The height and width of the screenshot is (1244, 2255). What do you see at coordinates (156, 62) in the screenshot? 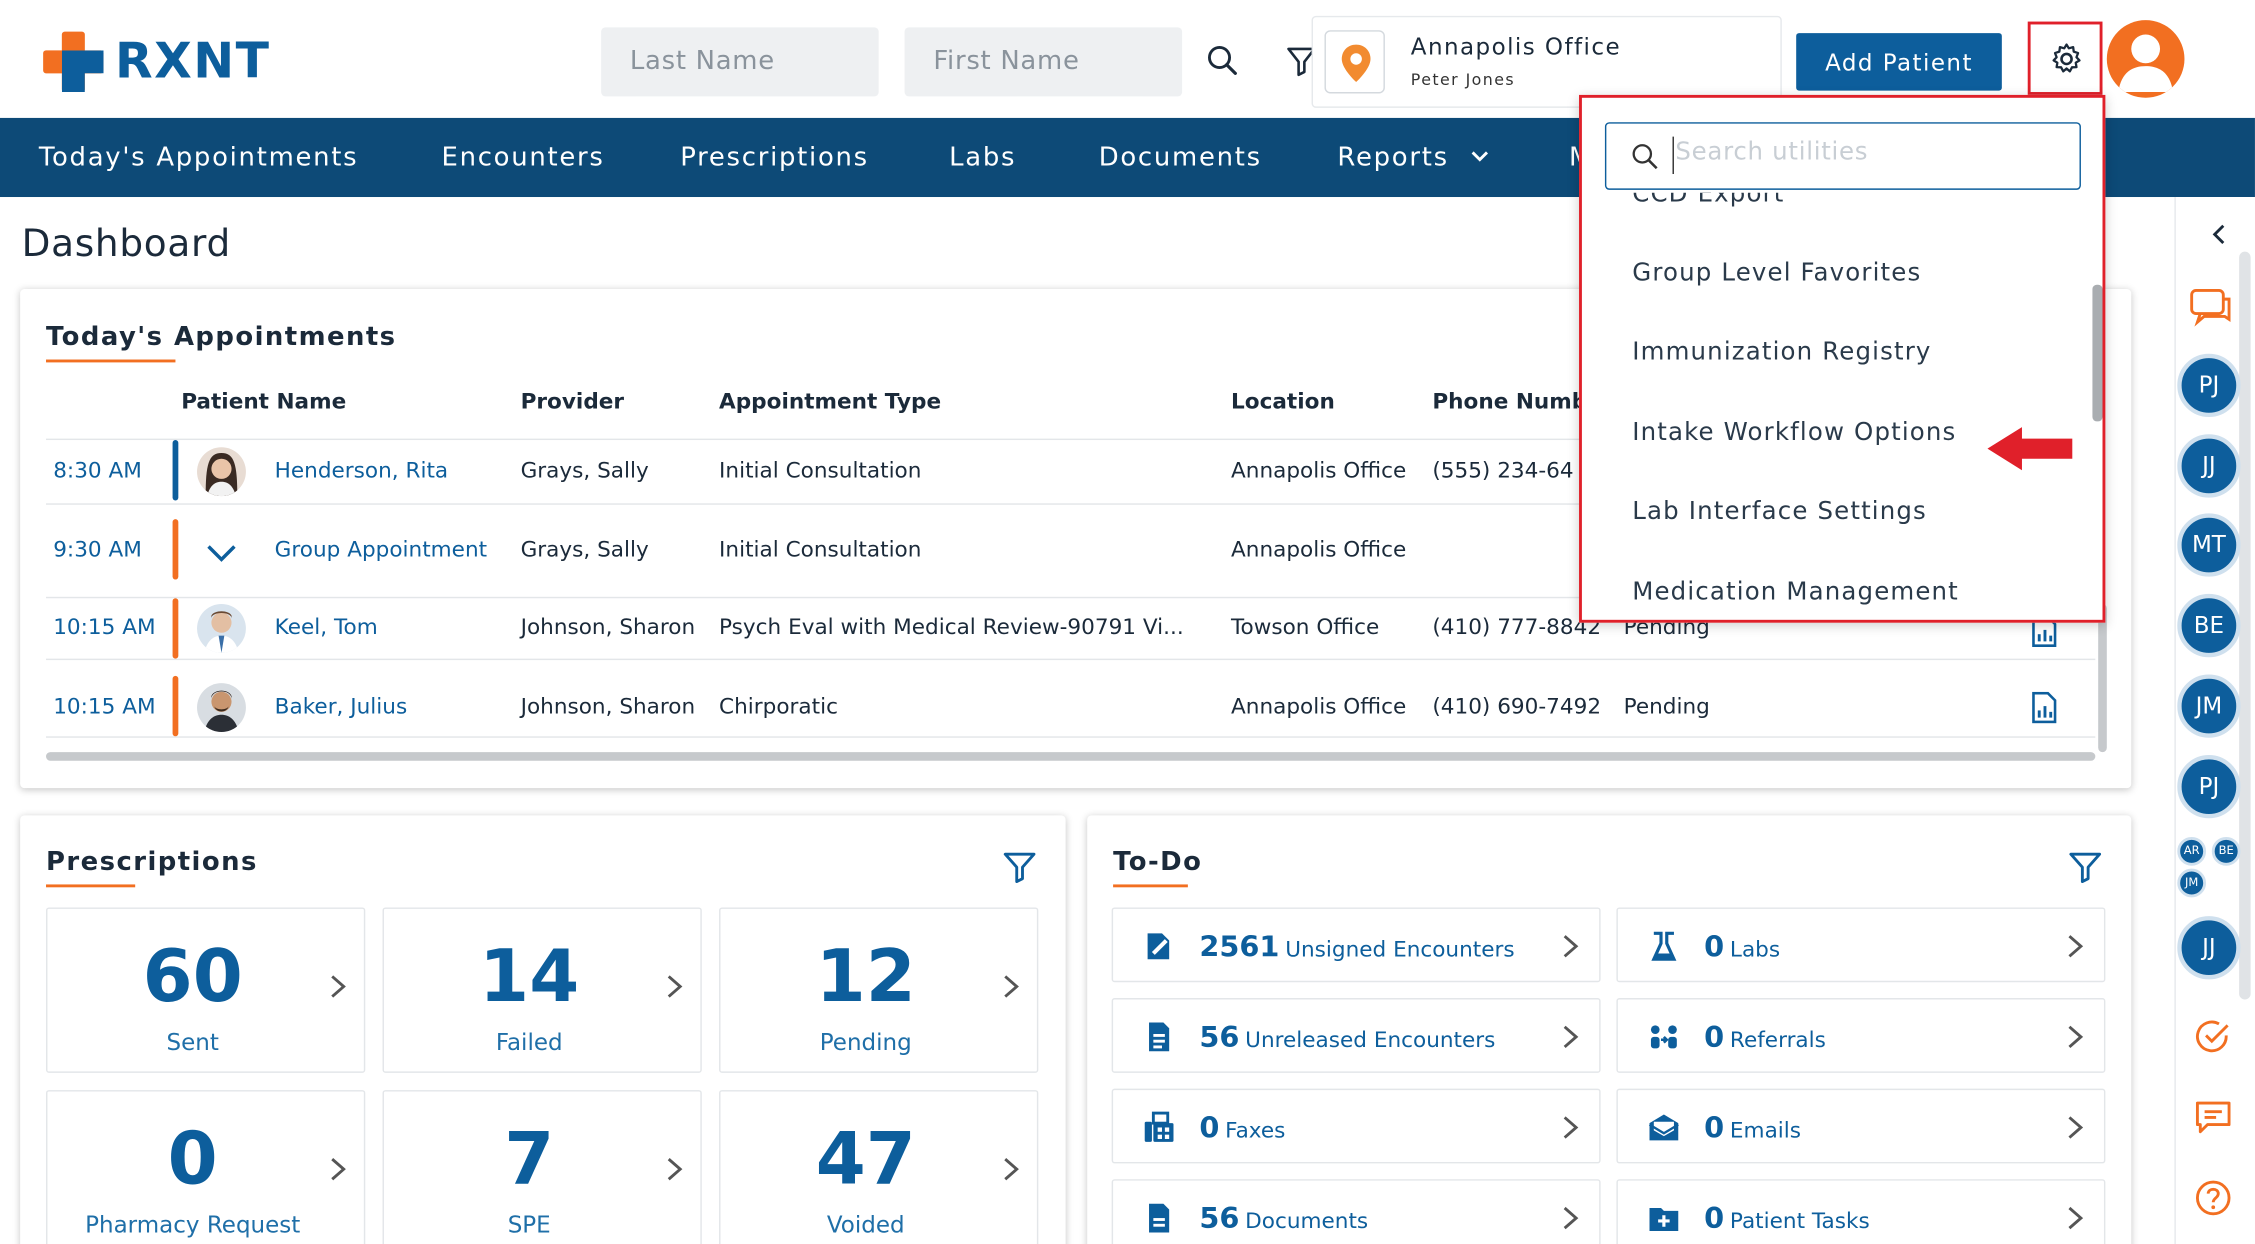
I see `rxnt-logo: RXNT` at bounding box center [156, 62].